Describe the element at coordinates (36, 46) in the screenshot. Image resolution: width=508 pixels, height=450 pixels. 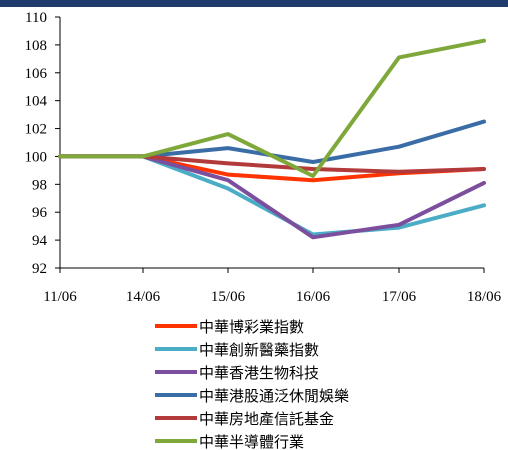
I see `y-tick-label: 108` at that location.